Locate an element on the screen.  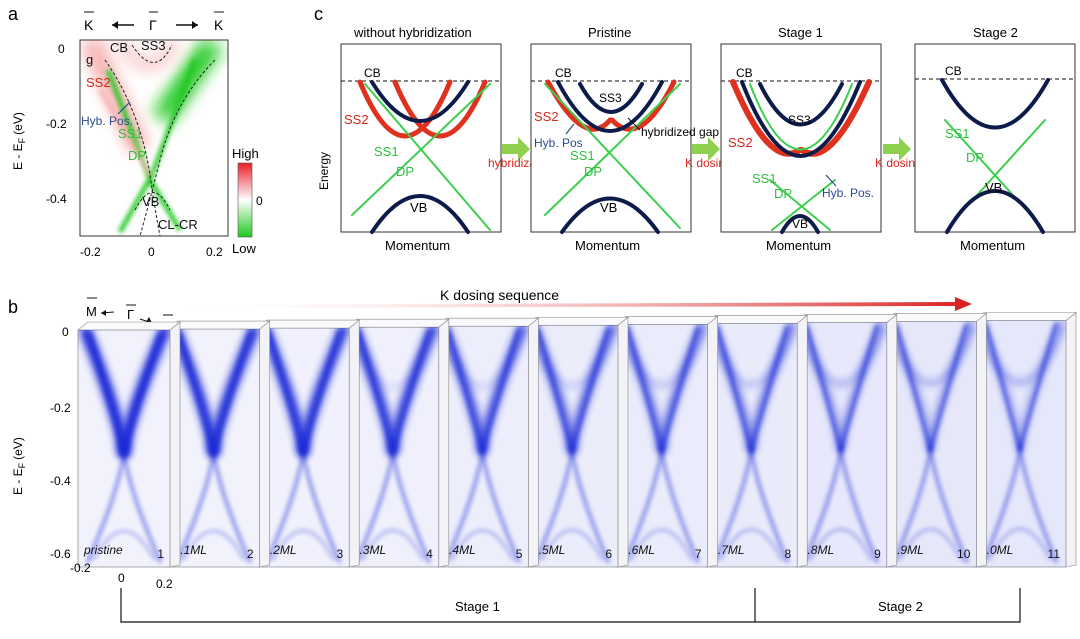
panel-b-y-axis-label: E - EF(eV) is located at coordinates (19, 466).